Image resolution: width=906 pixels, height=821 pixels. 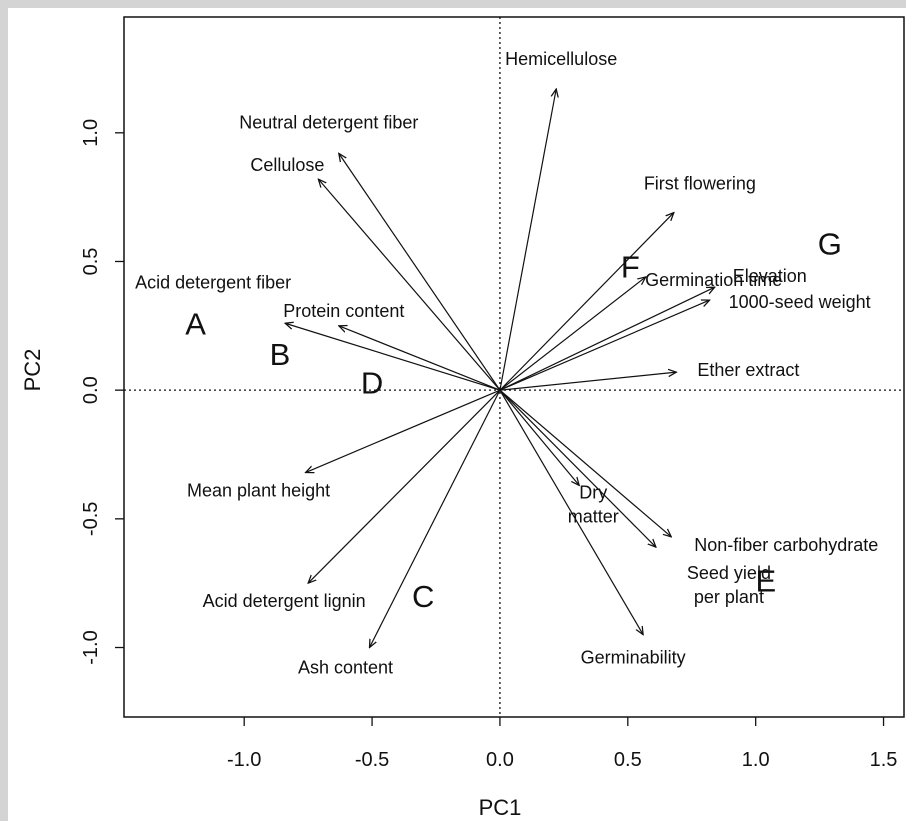 What do you see at coordinates (756, 760) in the screenshot?
I see `x-tick-label: 1.0` at bounding box center [756, 760].